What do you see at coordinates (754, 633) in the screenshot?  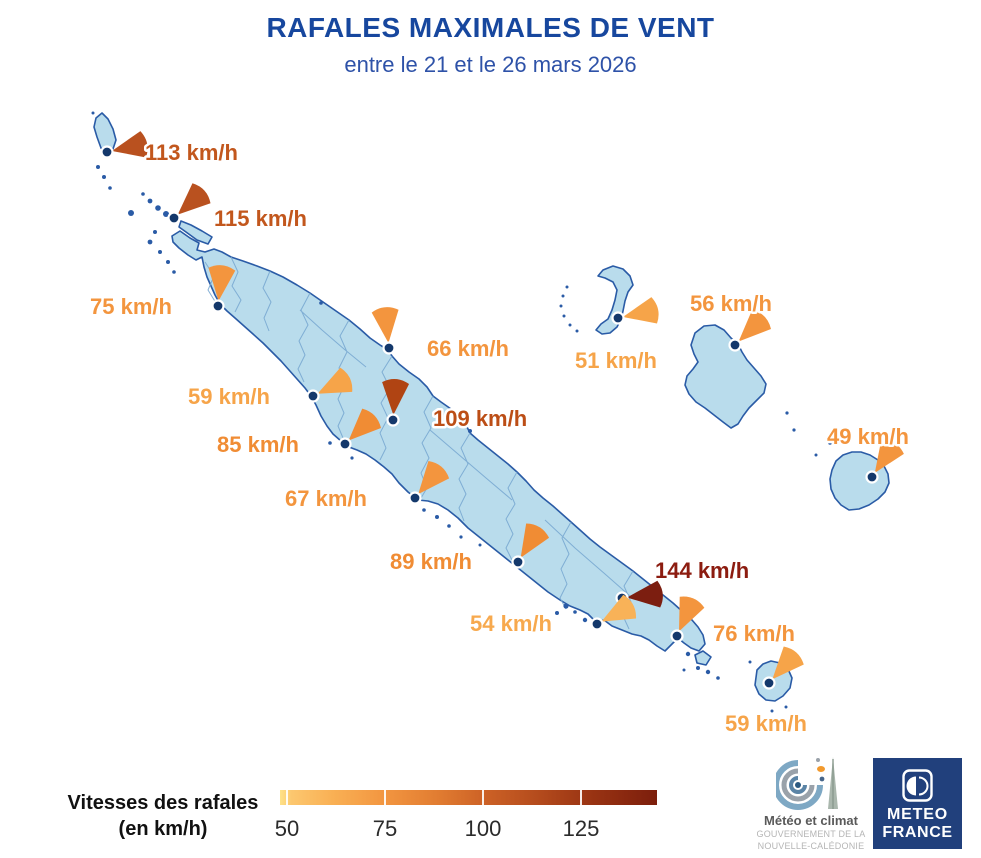 I see `station-label: 76 km/h` at bounding box center [754, 633].